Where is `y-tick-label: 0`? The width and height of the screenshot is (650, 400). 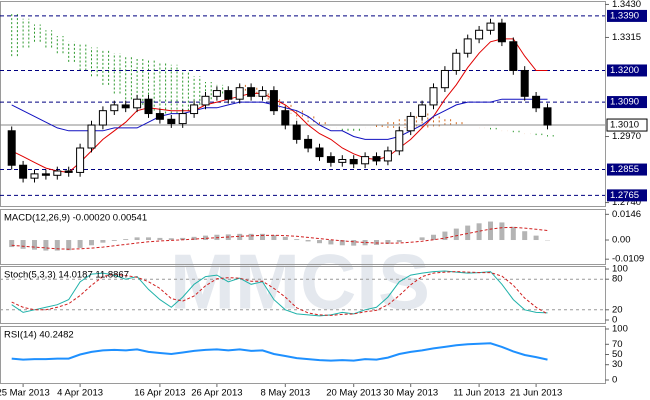
y-tick-label: 0 is located at coordinates (614, 320).